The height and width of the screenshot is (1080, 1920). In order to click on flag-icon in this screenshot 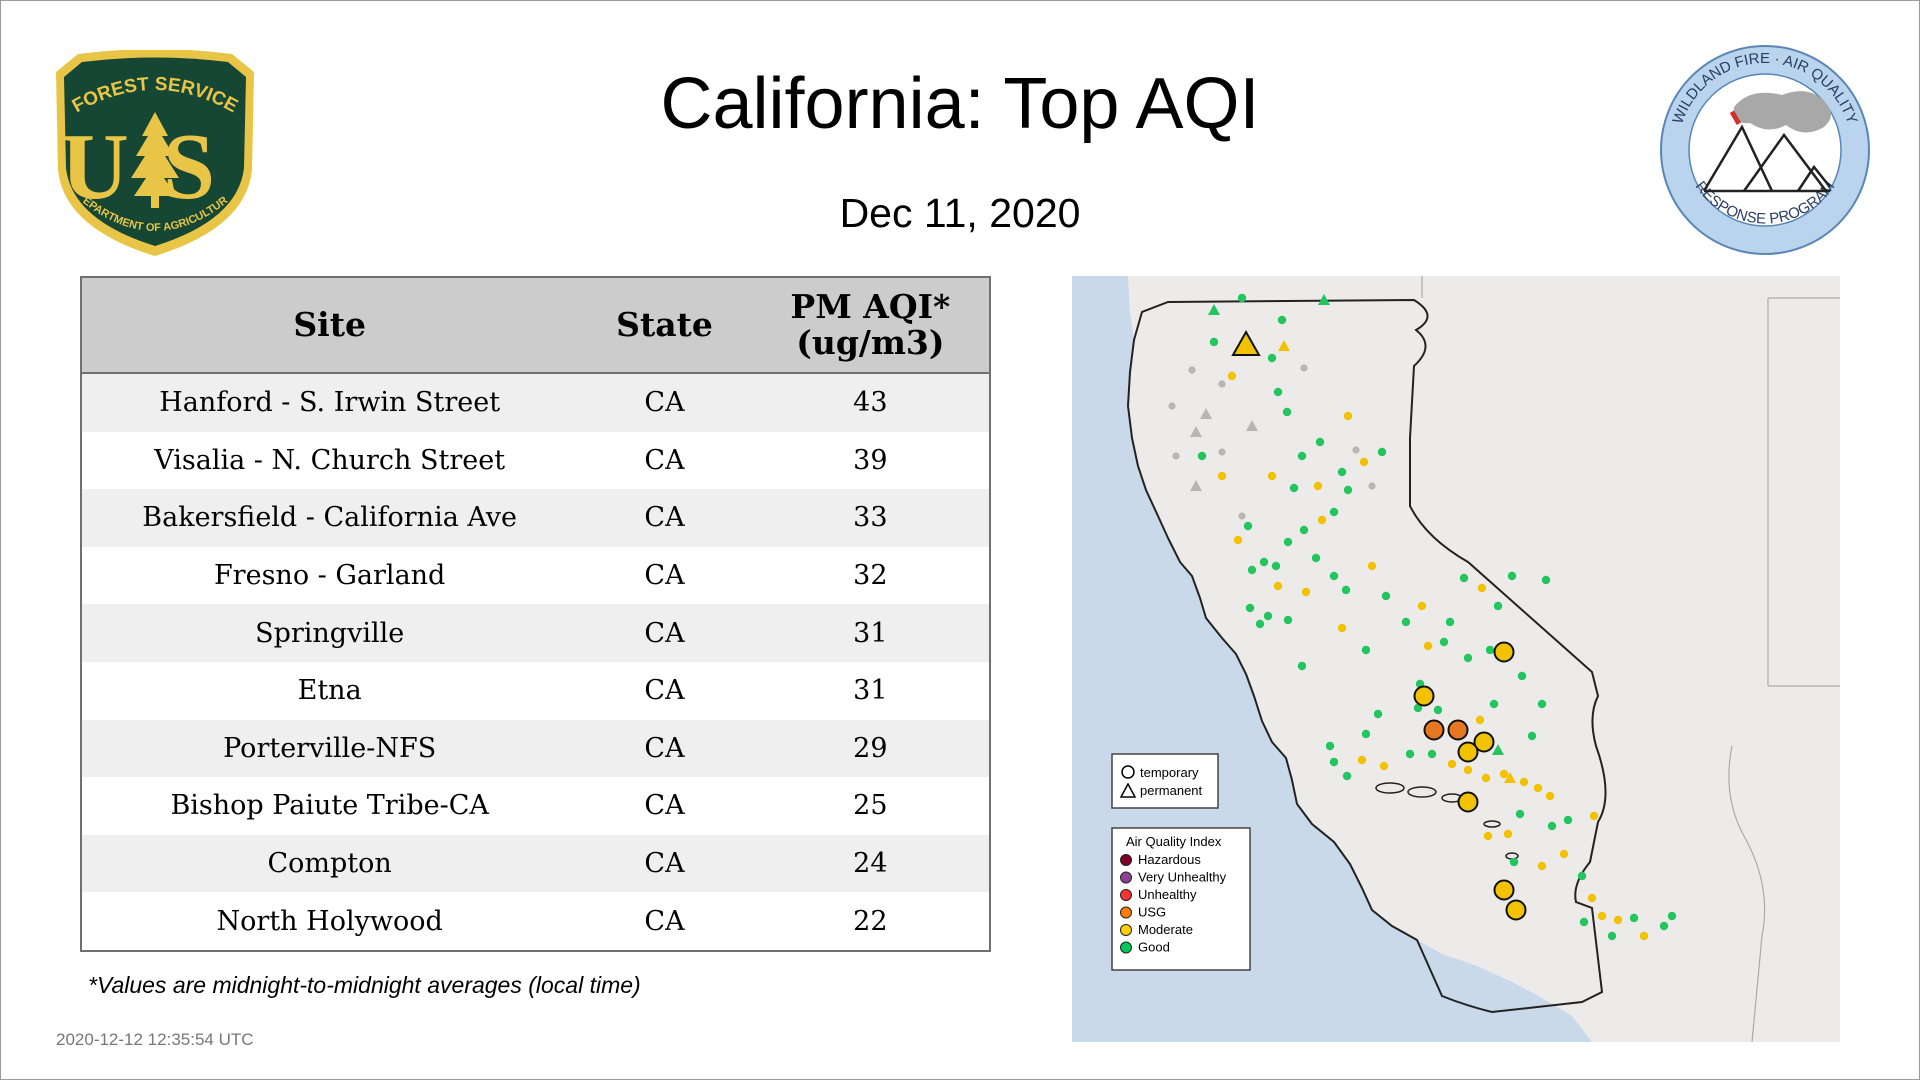, I will do `click(1735, 118)`.